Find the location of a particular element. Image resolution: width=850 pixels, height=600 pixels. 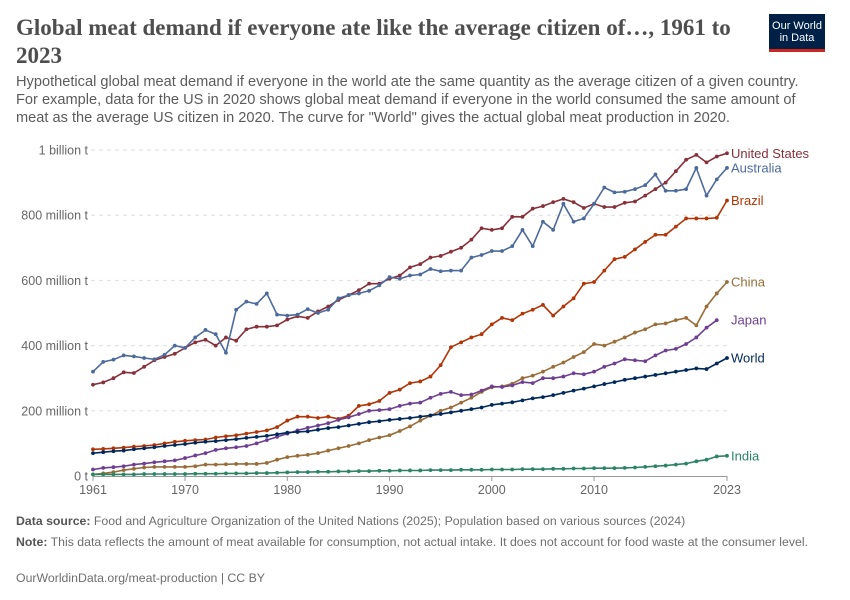

owid-logo: Our World in Data is located at coordinates (797, 33).